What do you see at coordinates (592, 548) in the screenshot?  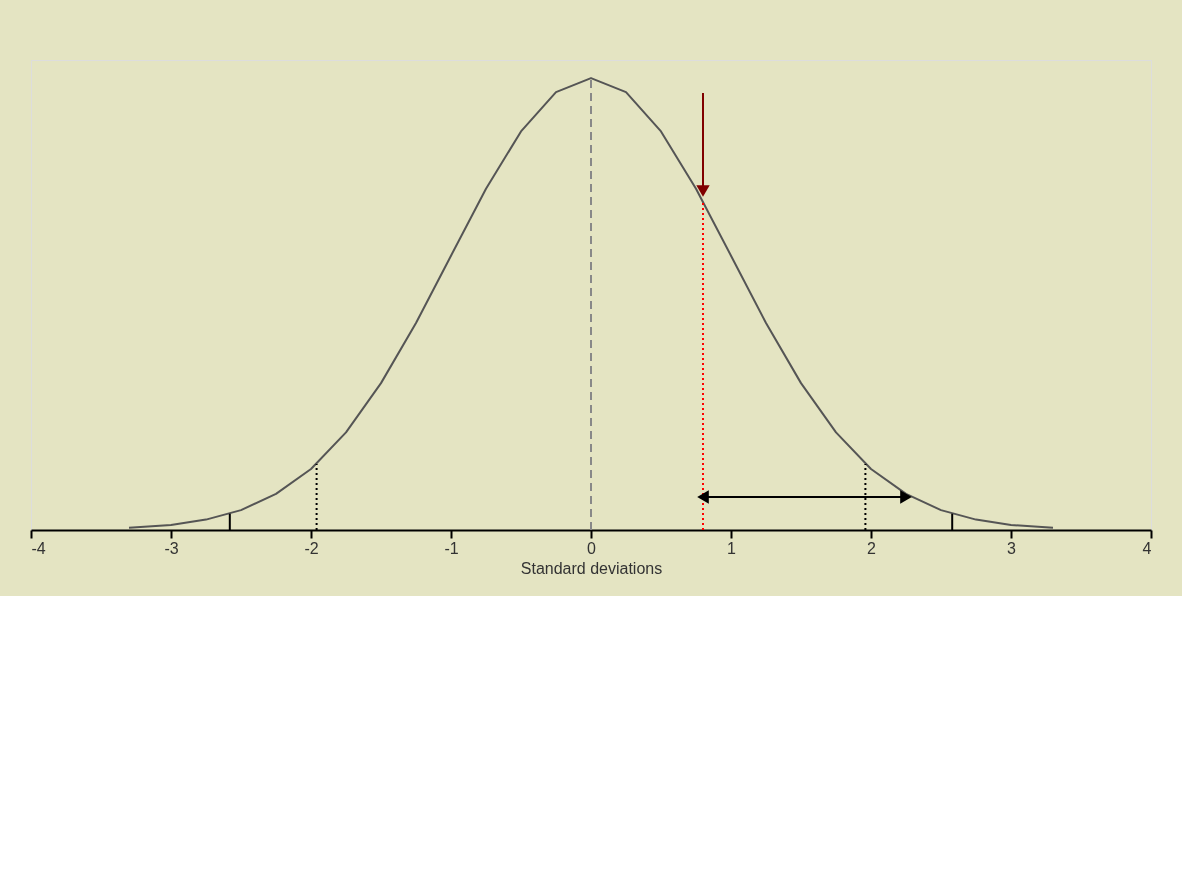 I see `x-tick-label: 0` at bounding box center [592, 548].